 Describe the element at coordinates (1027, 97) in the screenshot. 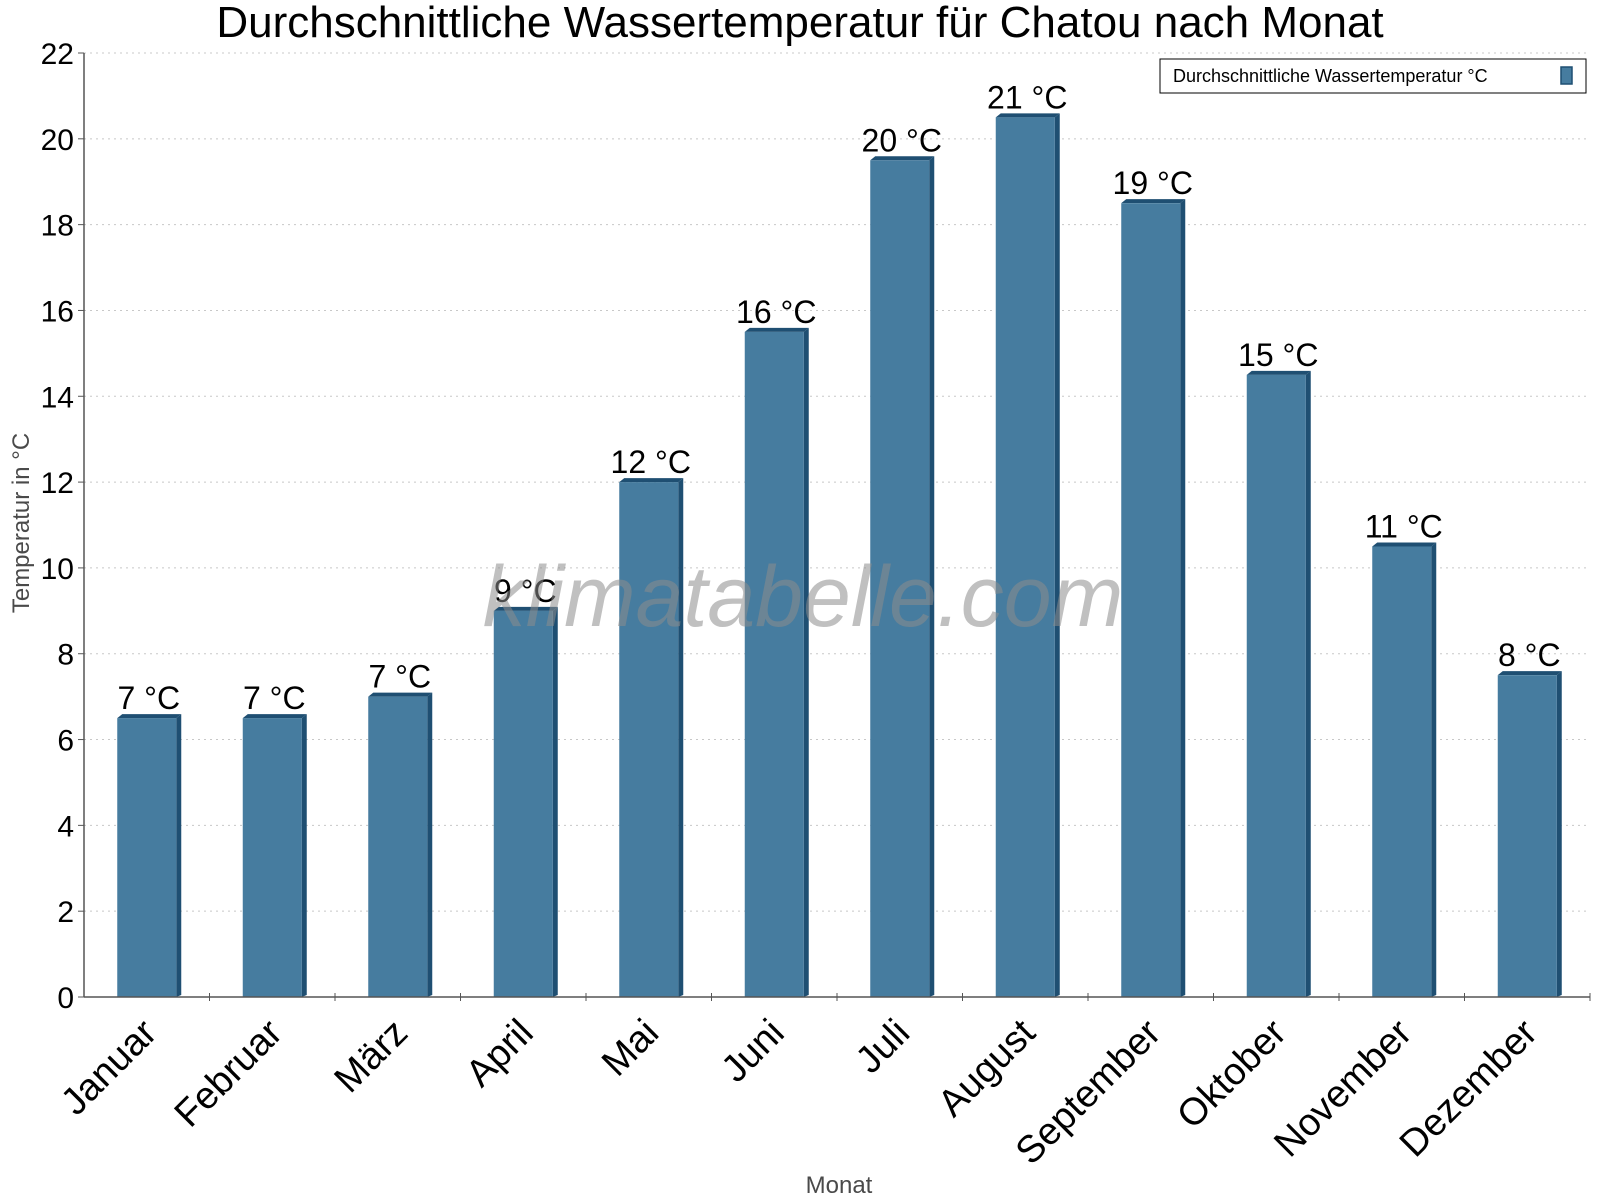

I see `bar-value-label: 21 °C` at that location.